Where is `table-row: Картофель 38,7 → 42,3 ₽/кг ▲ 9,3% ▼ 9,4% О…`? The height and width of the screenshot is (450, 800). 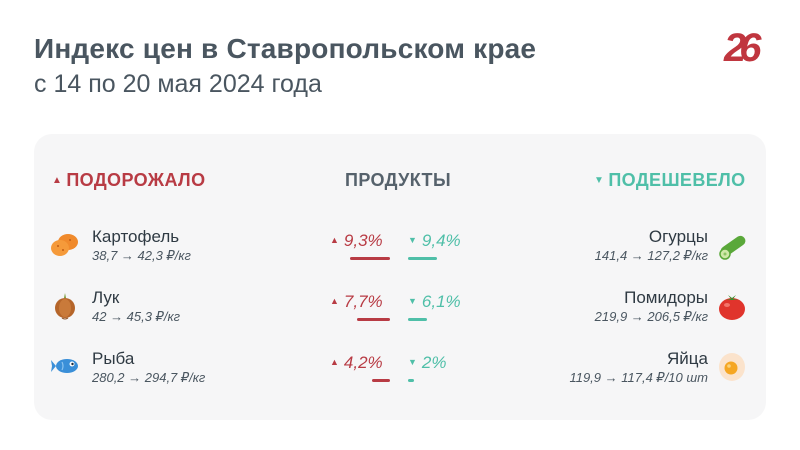 table-row: Картофель 38,7 → 42,3 ₽/кг ▲ 9,3% ▼ 9,4% О… is located at coordinates (400, 252).